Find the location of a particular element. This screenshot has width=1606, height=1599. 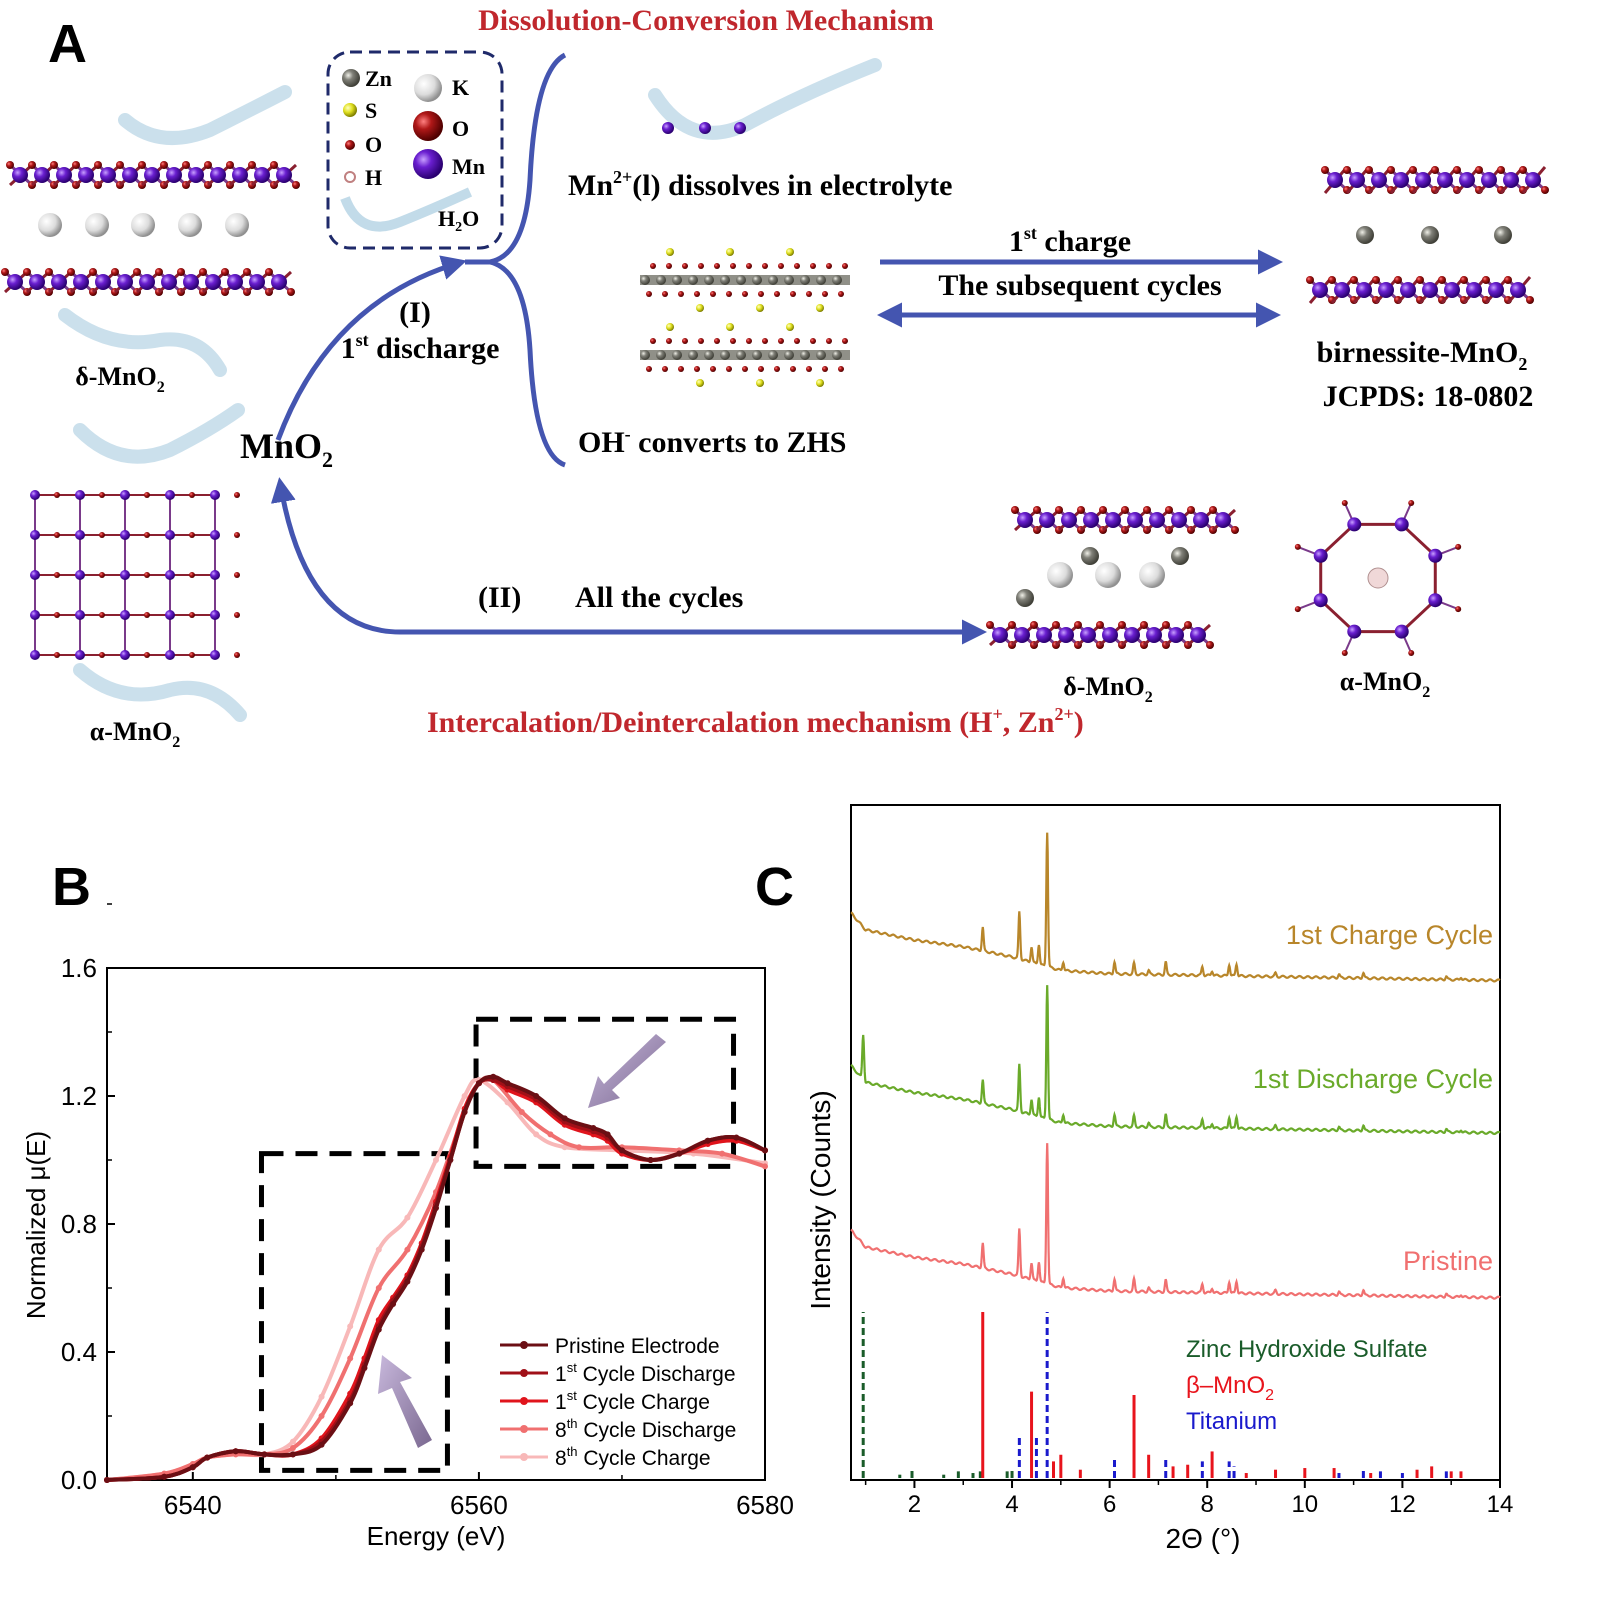

legend-o-large: O is located at coordinates (460, 128).